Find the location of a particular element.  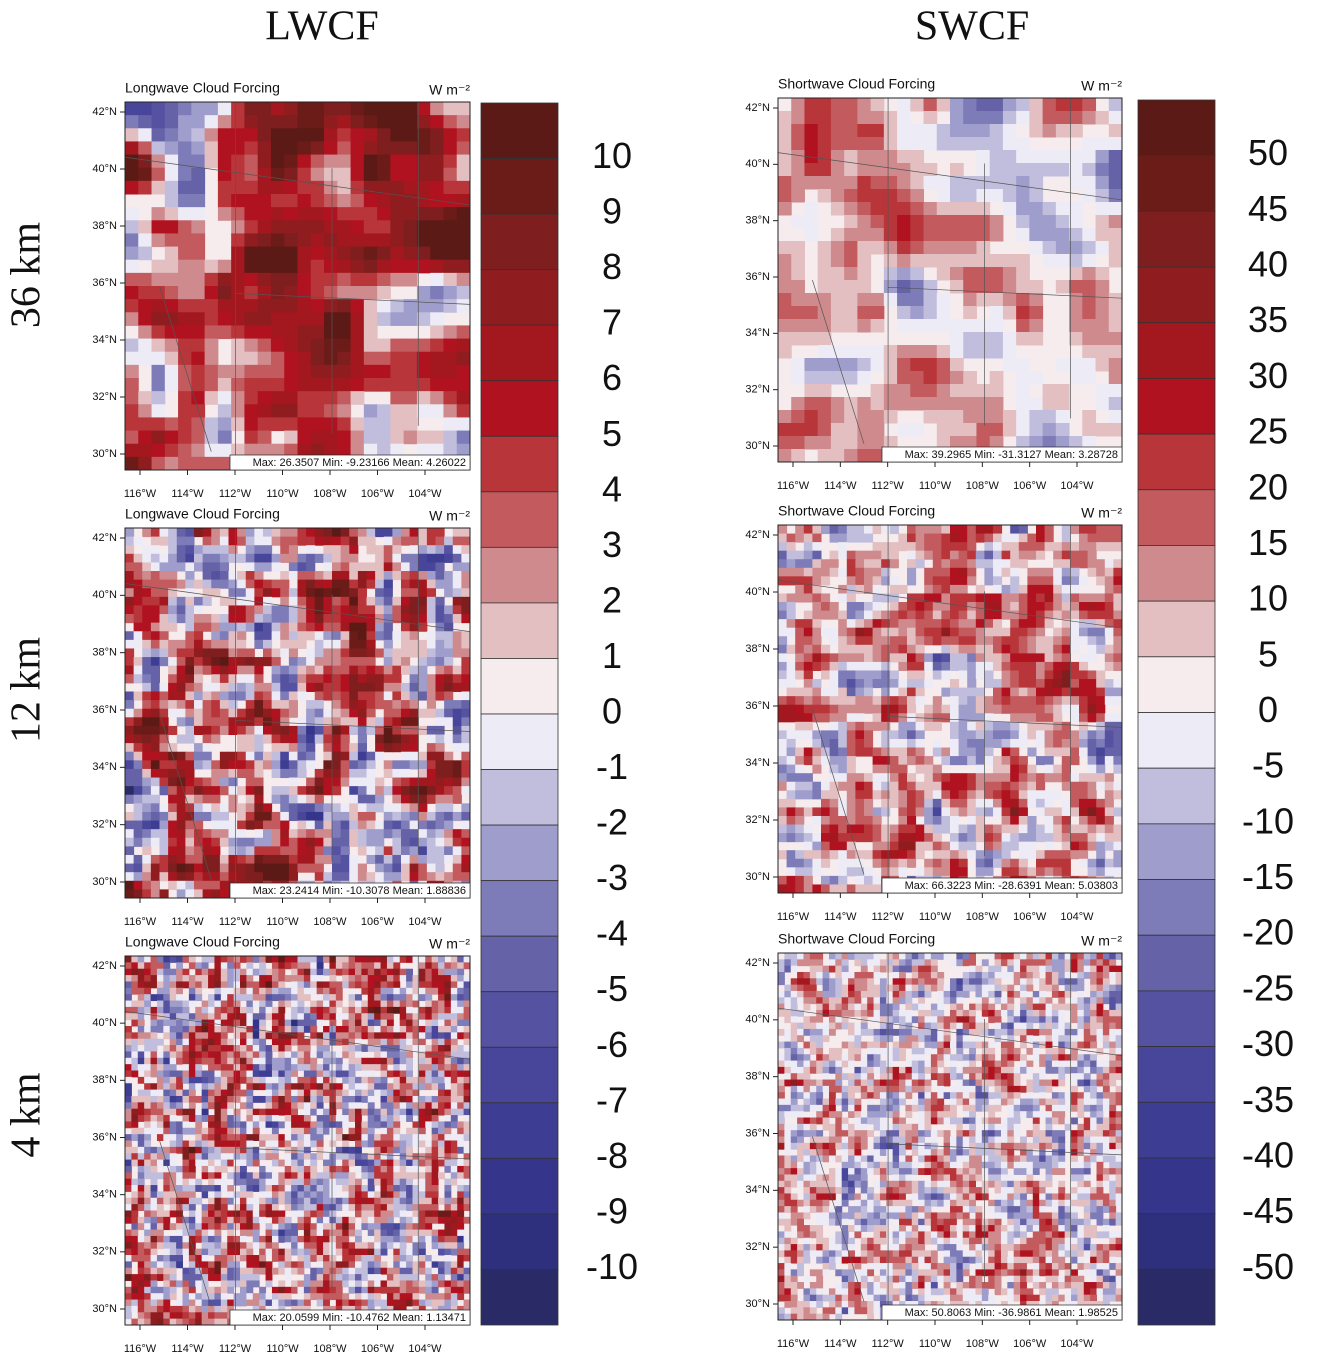

panel-stats: Max: 26.3507 Min: -9.23166 Mean: 4.26022 is located at coordinates (359, 463).